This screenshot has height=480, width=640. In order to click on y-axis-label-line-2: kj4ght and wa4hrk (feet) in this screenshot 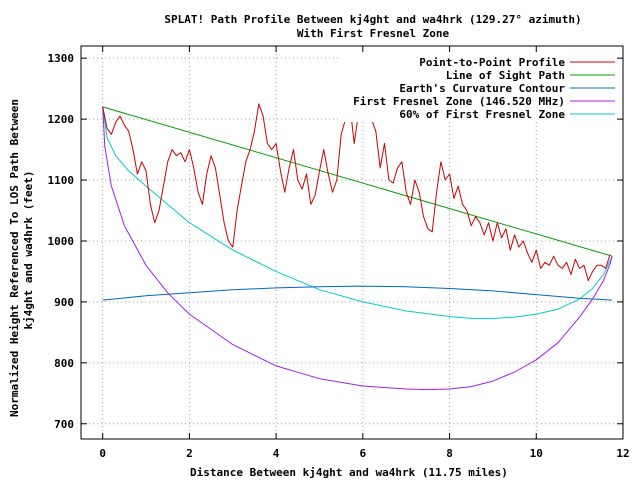, I will do `click(28, 250)`.